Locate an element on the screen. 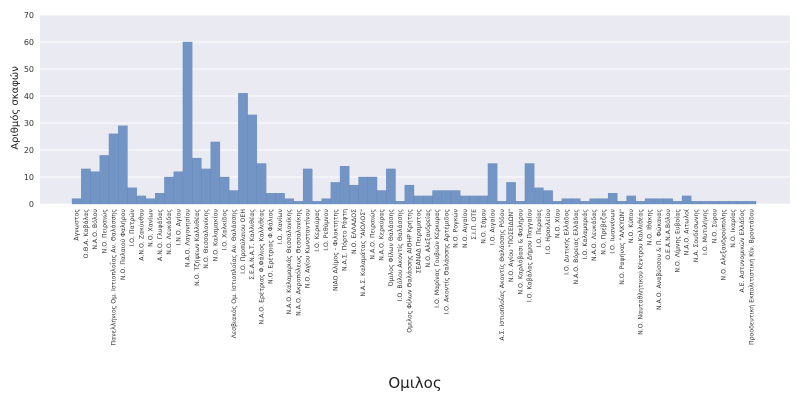 This screenshot has height=400, width=800. y-tick-label: 30 is located at coordinates (29, 123).